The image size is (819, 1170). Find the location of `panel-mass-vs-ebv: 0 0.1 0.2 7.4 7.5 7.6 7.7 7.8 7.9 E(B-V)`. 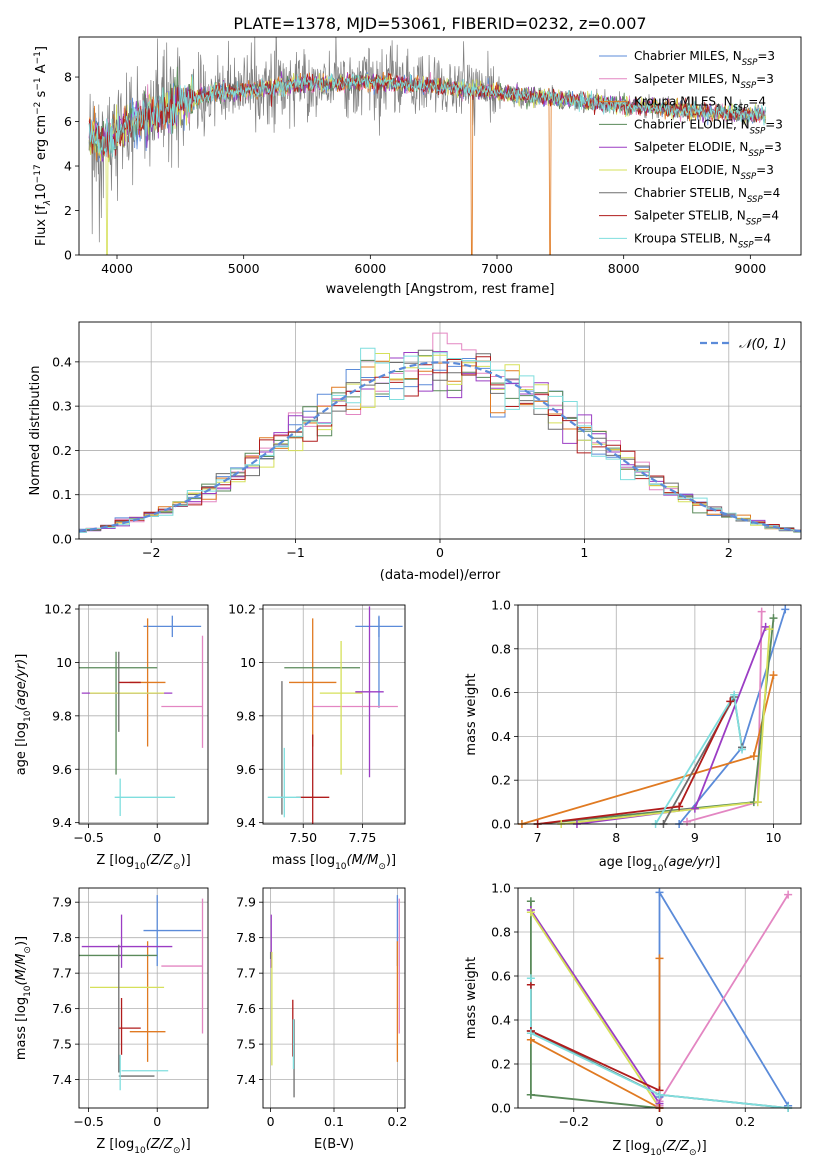

panel-mass-vs-ebv: 0 0.1 0.2 7.4 7.5 7.6 7.7 7.8 7.9 E(B-V) is located at coordinates (321, 1019).